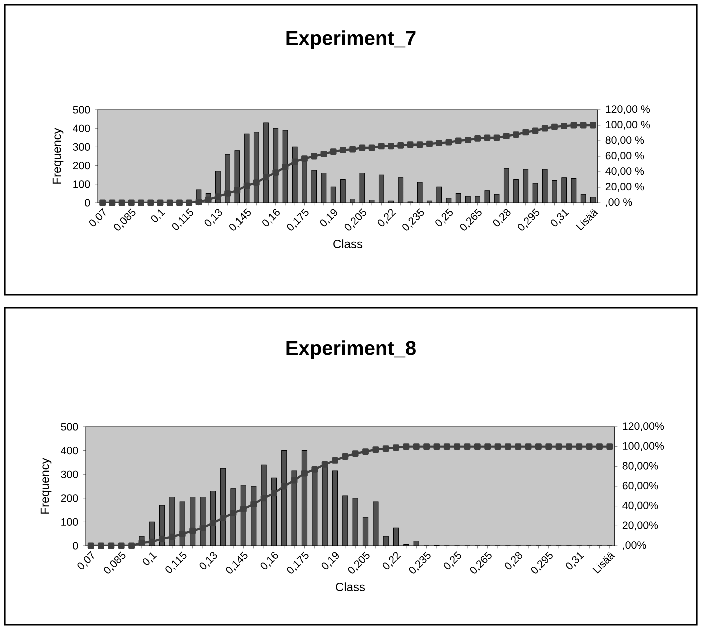 This screenshot has width=702, height=633. Describe the element at coordinates (453, 561) in the screenshot. I see `x-tick-label: 0,25` at that location.